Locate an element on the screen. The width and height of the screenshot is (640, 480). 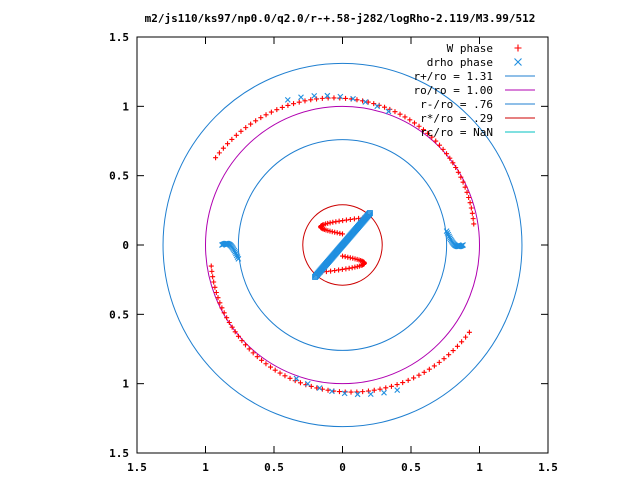
y-tick-label: 1 is located at coordinates (125, 106).